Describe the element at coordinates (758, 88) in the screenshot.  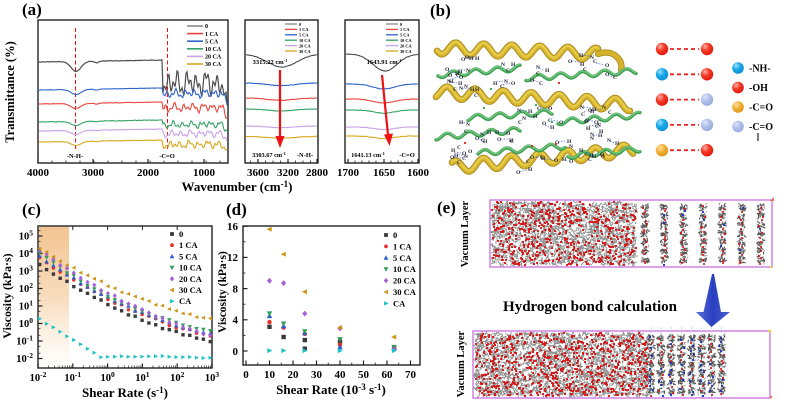
I see `svg-text: -OH` at that location.